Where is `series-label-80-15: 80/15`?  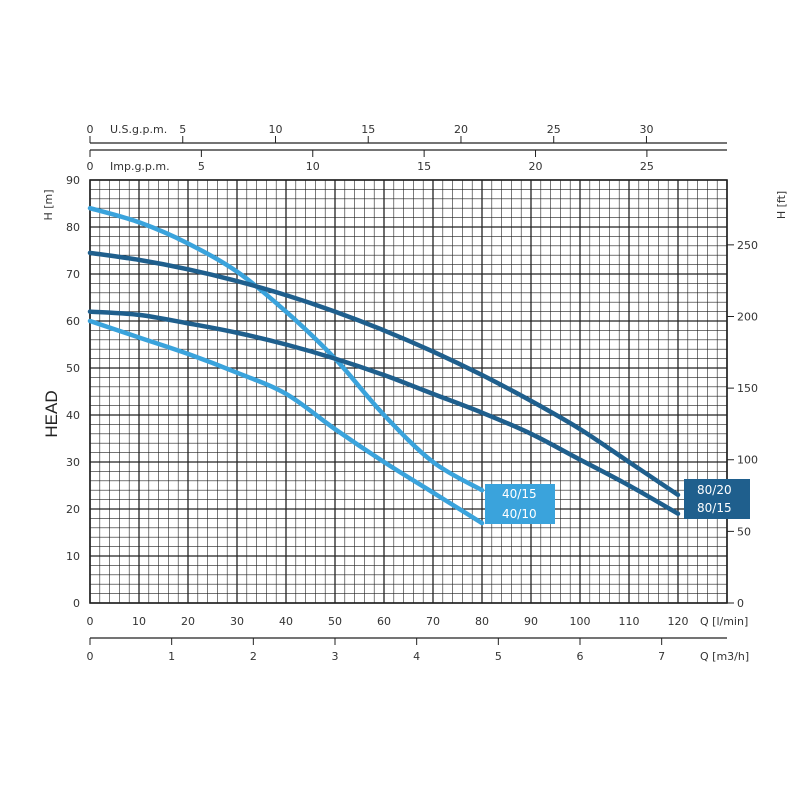
series-label-80-15: 80/15 is located at coordinates (714, 508).